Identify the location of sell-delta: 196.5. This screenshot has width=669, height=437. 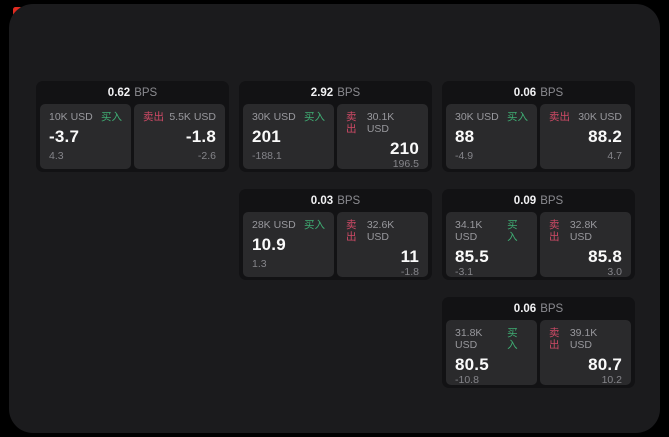
(405, 164).